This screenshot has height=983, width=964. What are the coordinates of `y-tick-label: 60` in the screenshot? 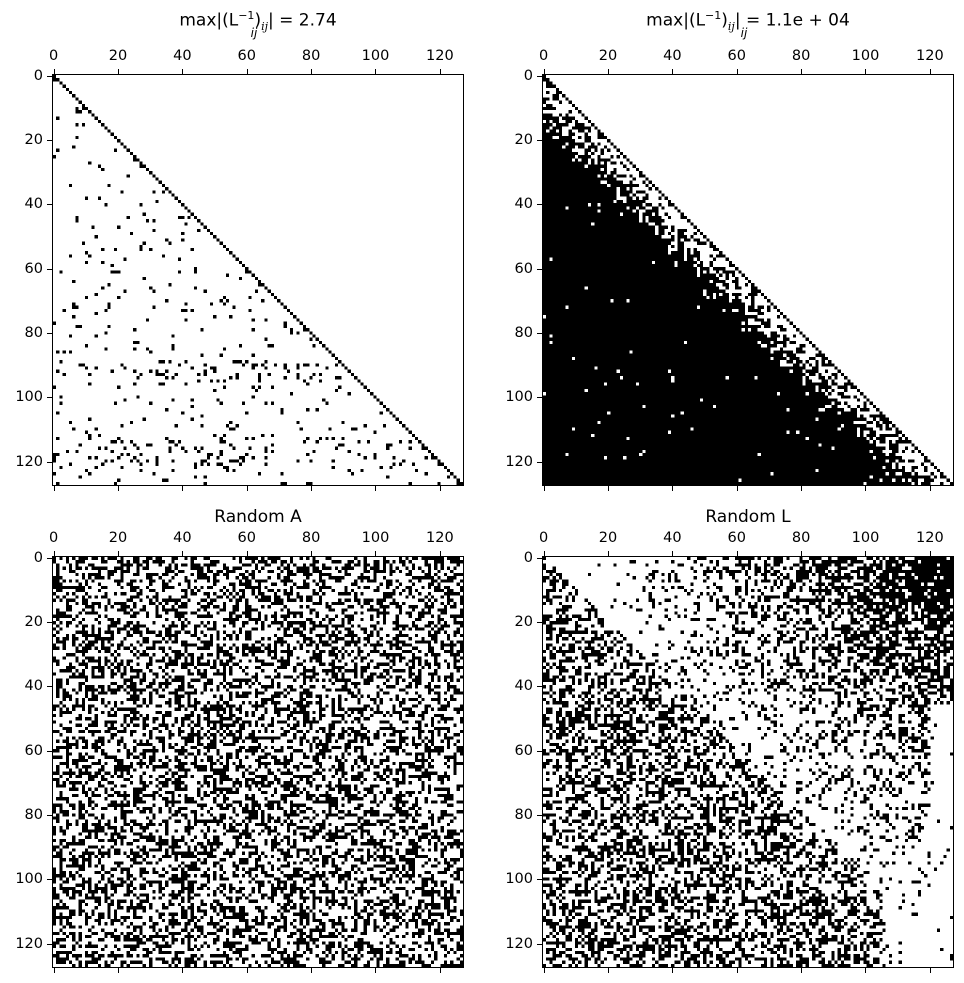 It's located at (523, 750).